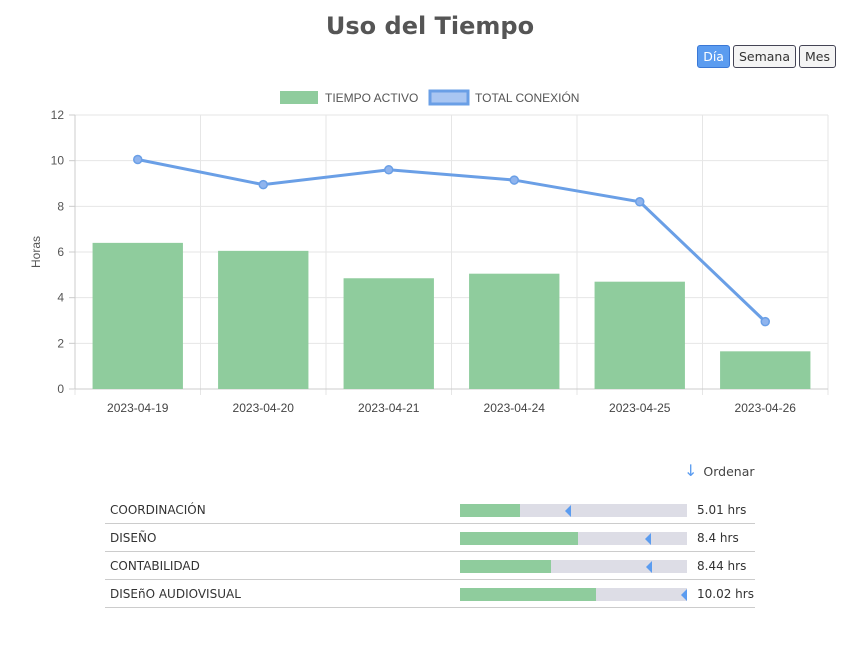 This screenshot has width=860, height=660. What do you see at coordinates (722, 510) in the screenshot?
I see `hours-value: 5.01 hrs` at bounding box center [722, 510].